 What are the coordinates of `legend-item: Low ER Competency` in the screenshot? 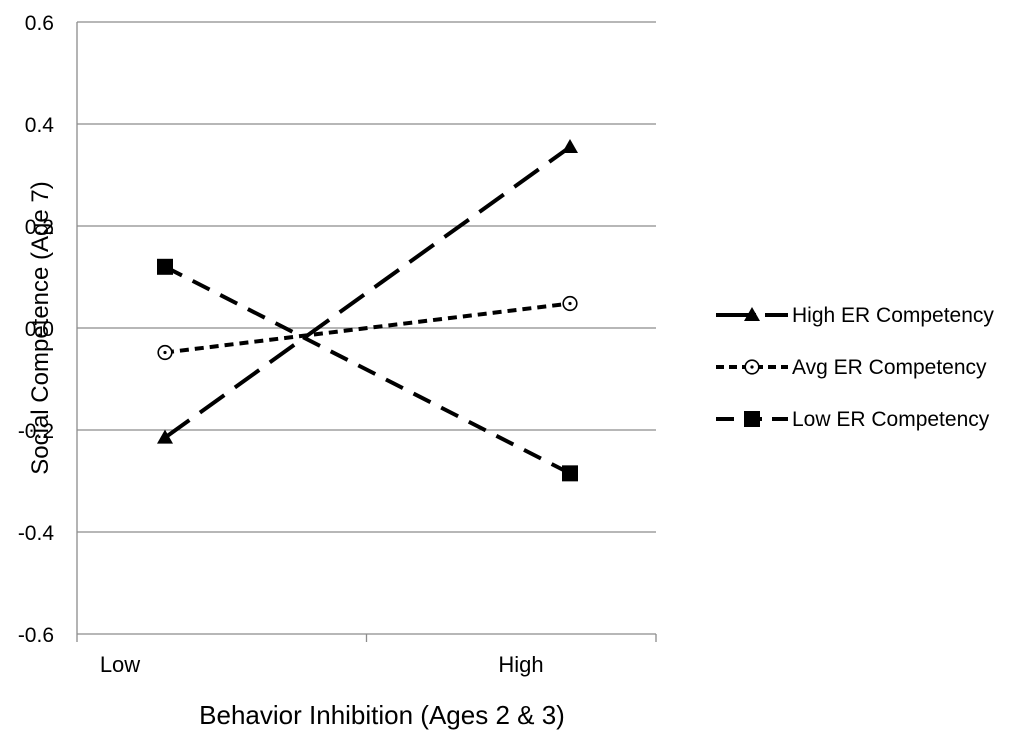 It's located at (853, 419).